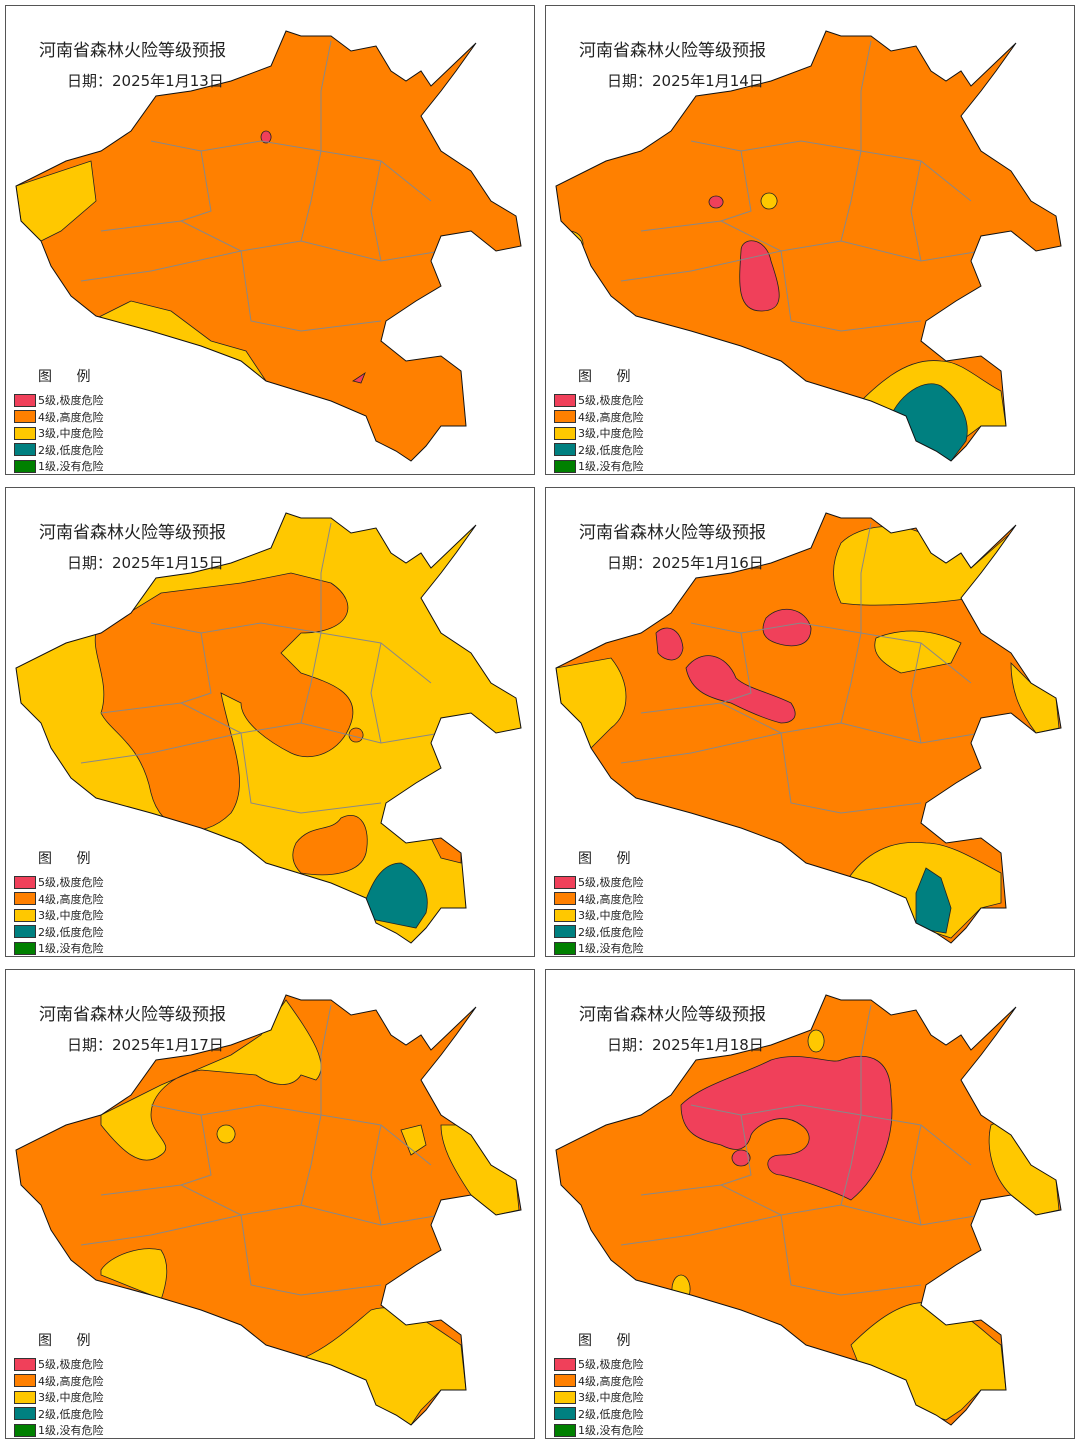 Image resolution: width=1080 pixels, height=1446 pixels. I want to click on legend-label: 2级,低度危险, so click(71, 450).